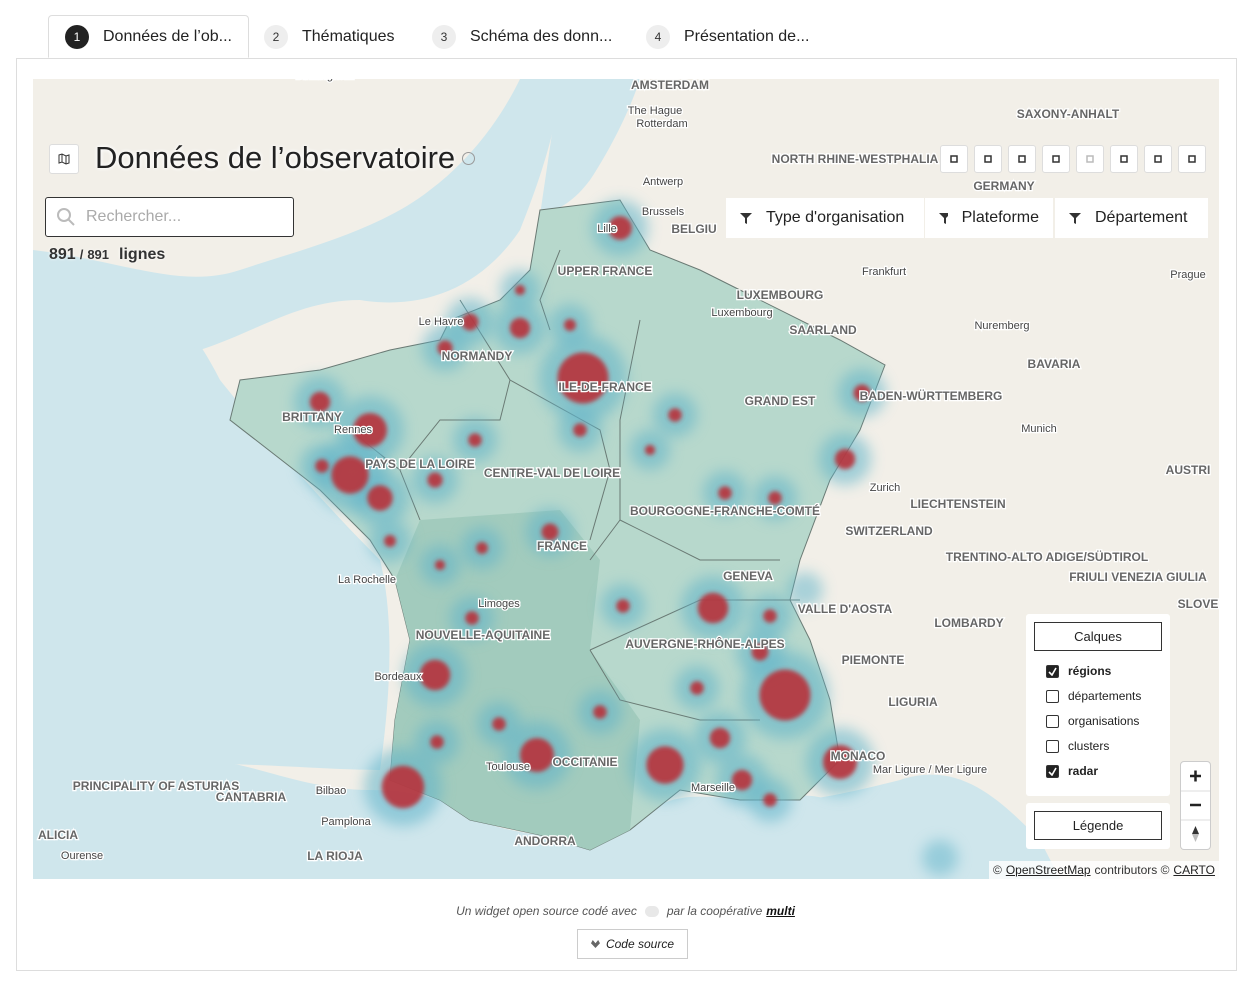  Describe the element at coordinates (276, 36) in the screenshot. I see `tab-number: 2` at that location.